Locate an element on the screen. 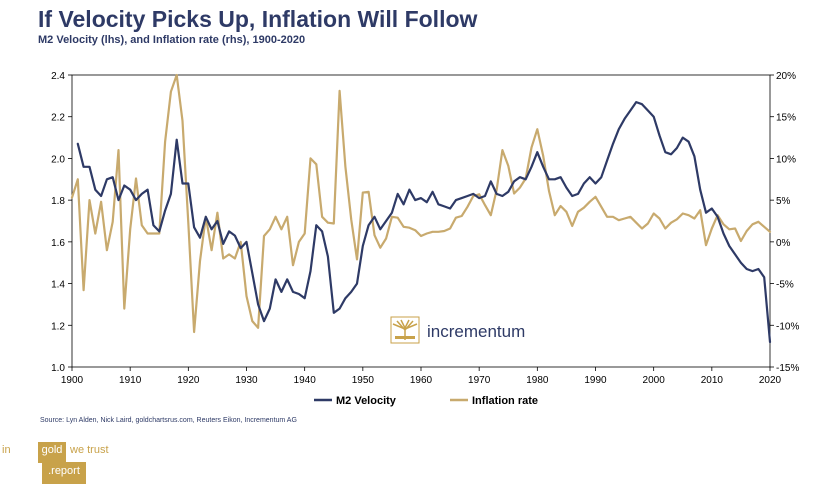 The height and width of the screenshot is (484, 820). brand-part-gold: gold is located at coordinates (52, 452).